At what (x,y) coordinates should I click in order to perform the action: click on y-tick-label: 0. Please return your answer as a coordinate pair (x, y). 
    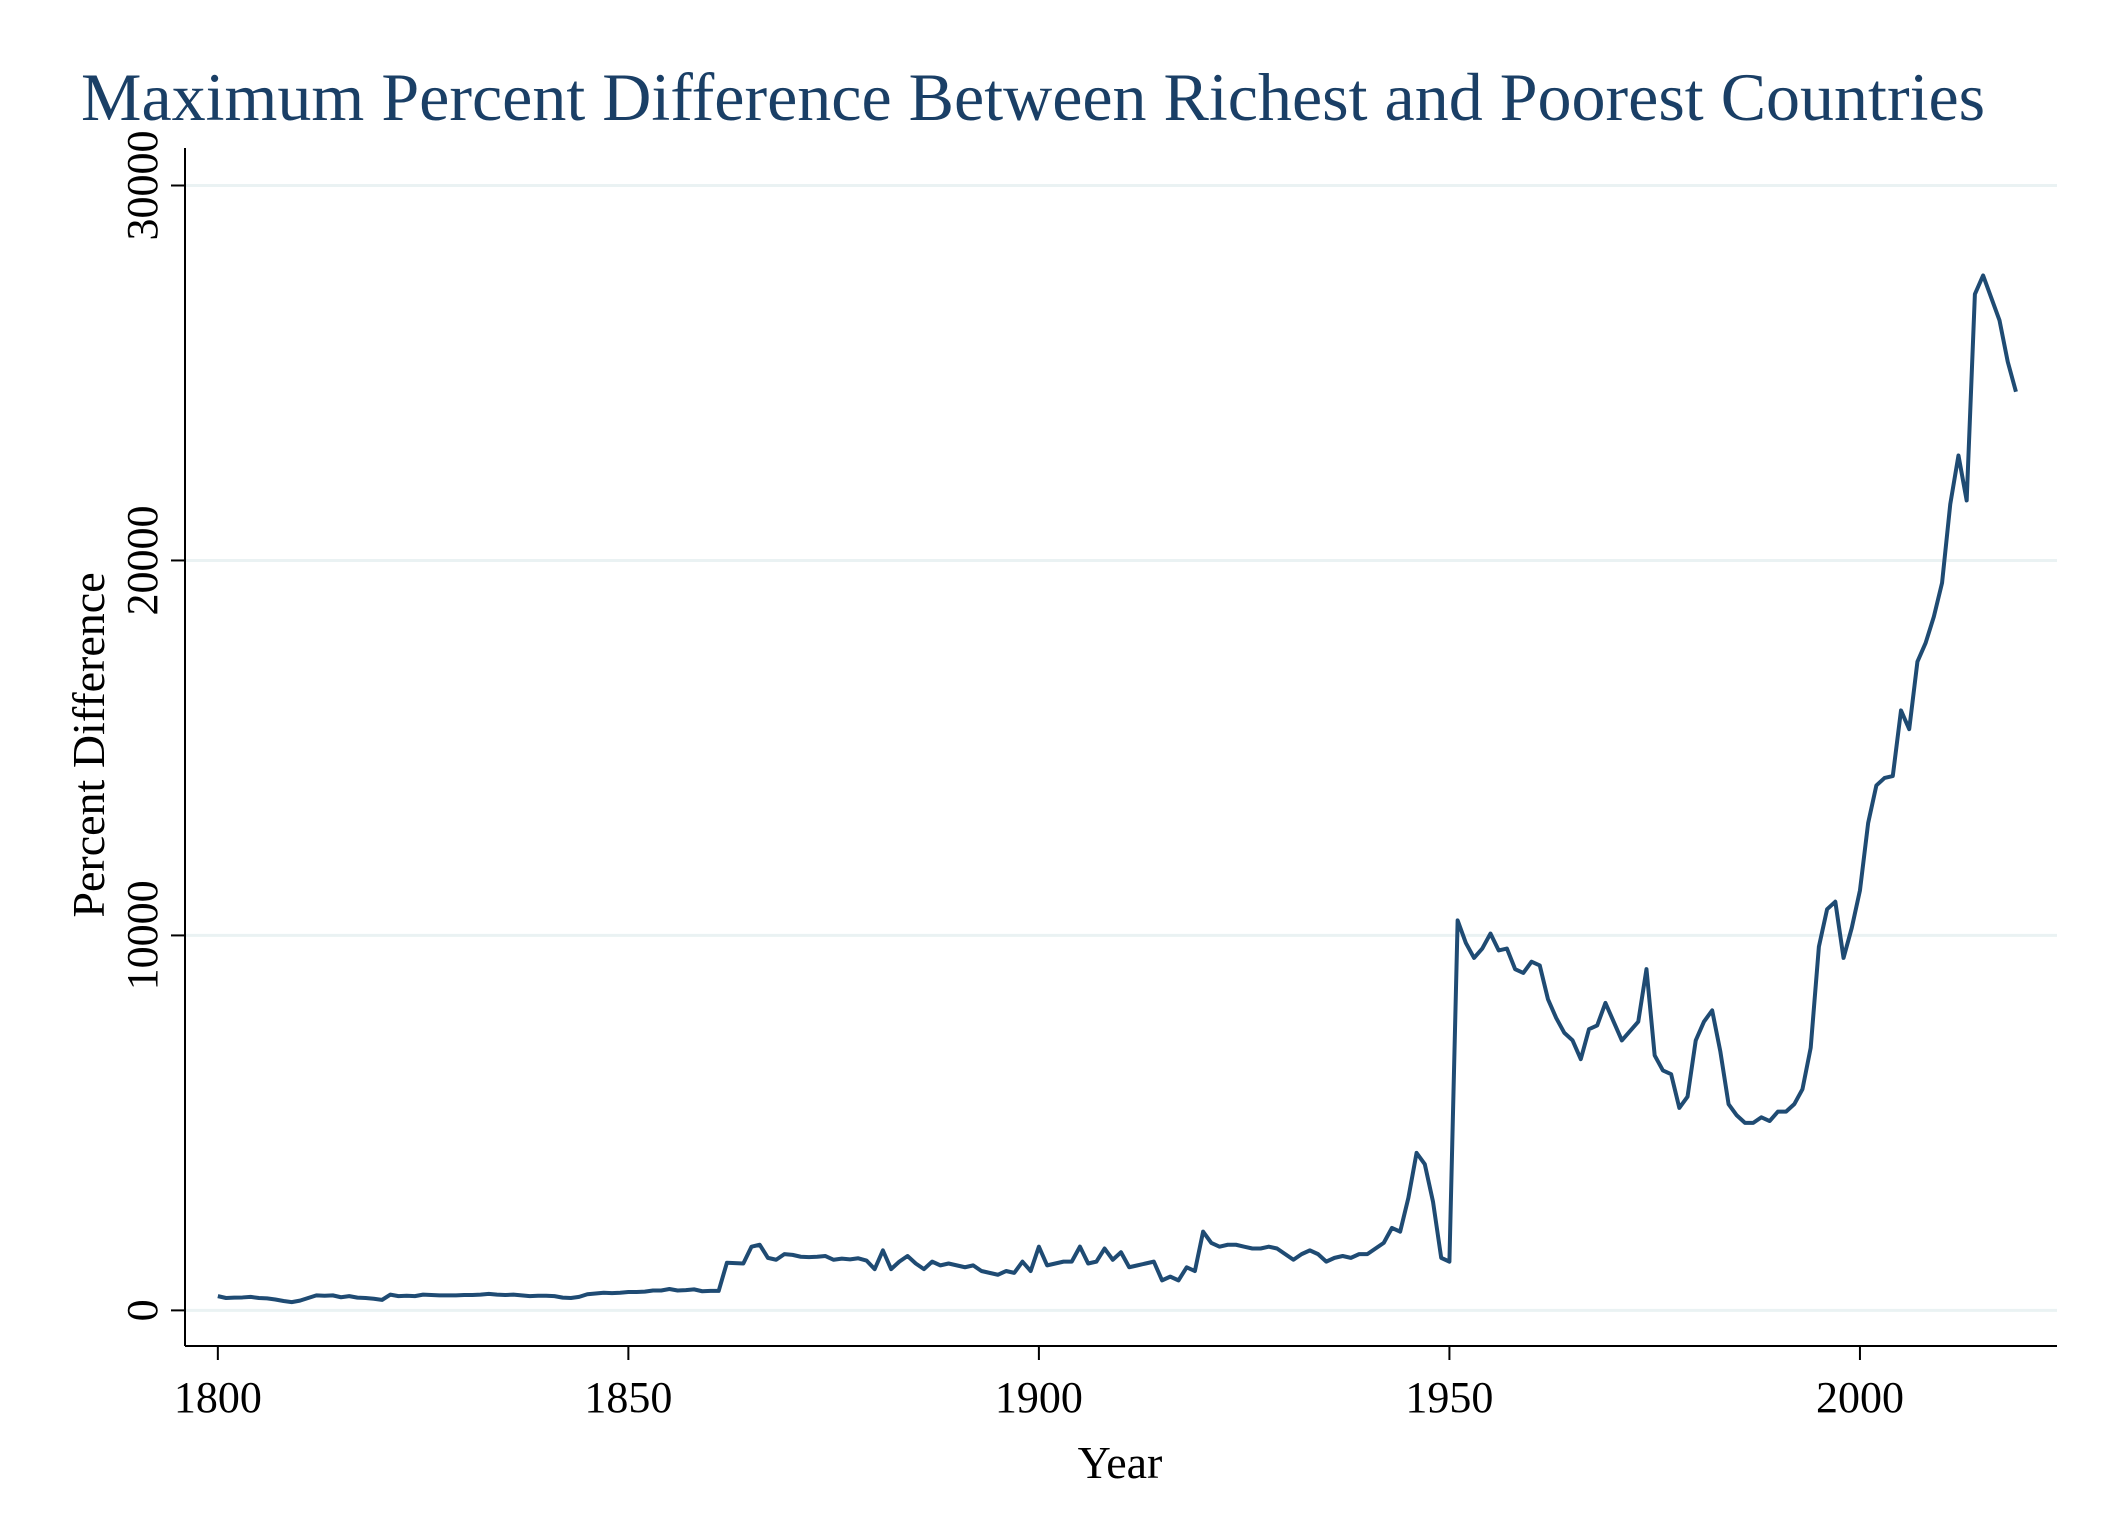
    Looking at the image, I should click on (142, 1310).